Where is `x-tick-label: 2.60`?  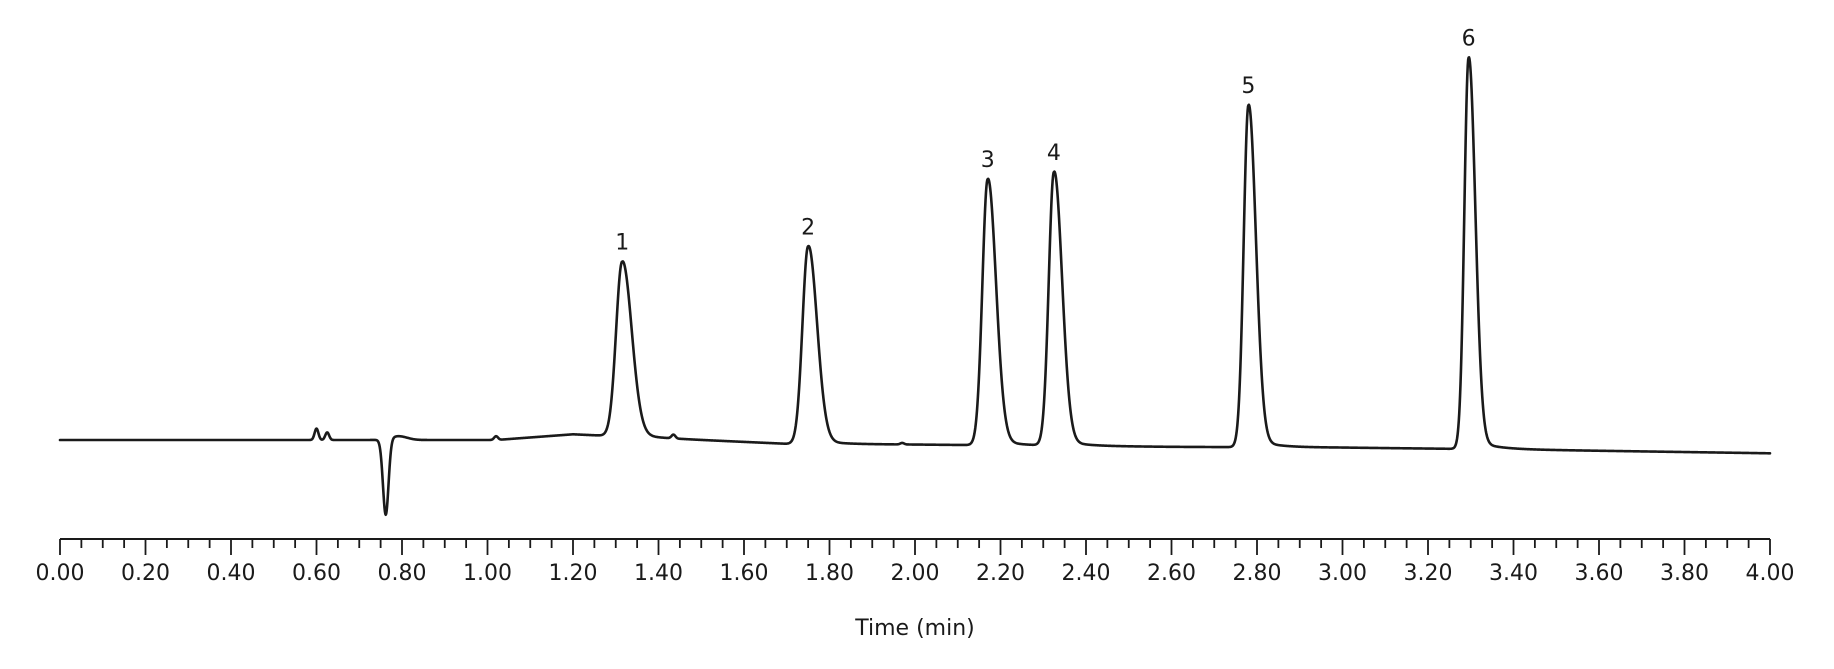 x-tick-label: 2.60 is located at coordinates (1171, 573).